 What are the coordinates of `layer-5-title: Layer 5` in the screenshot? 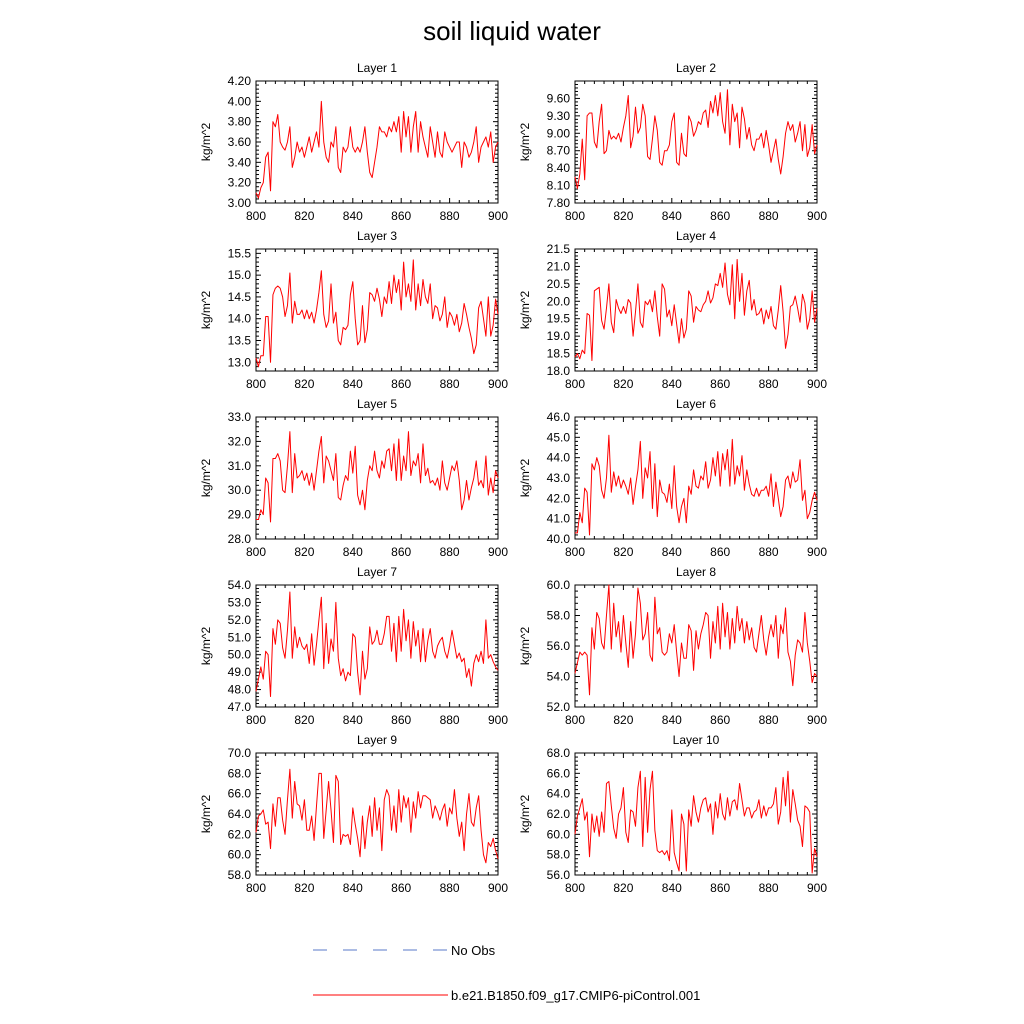 It's located at (377, 404).